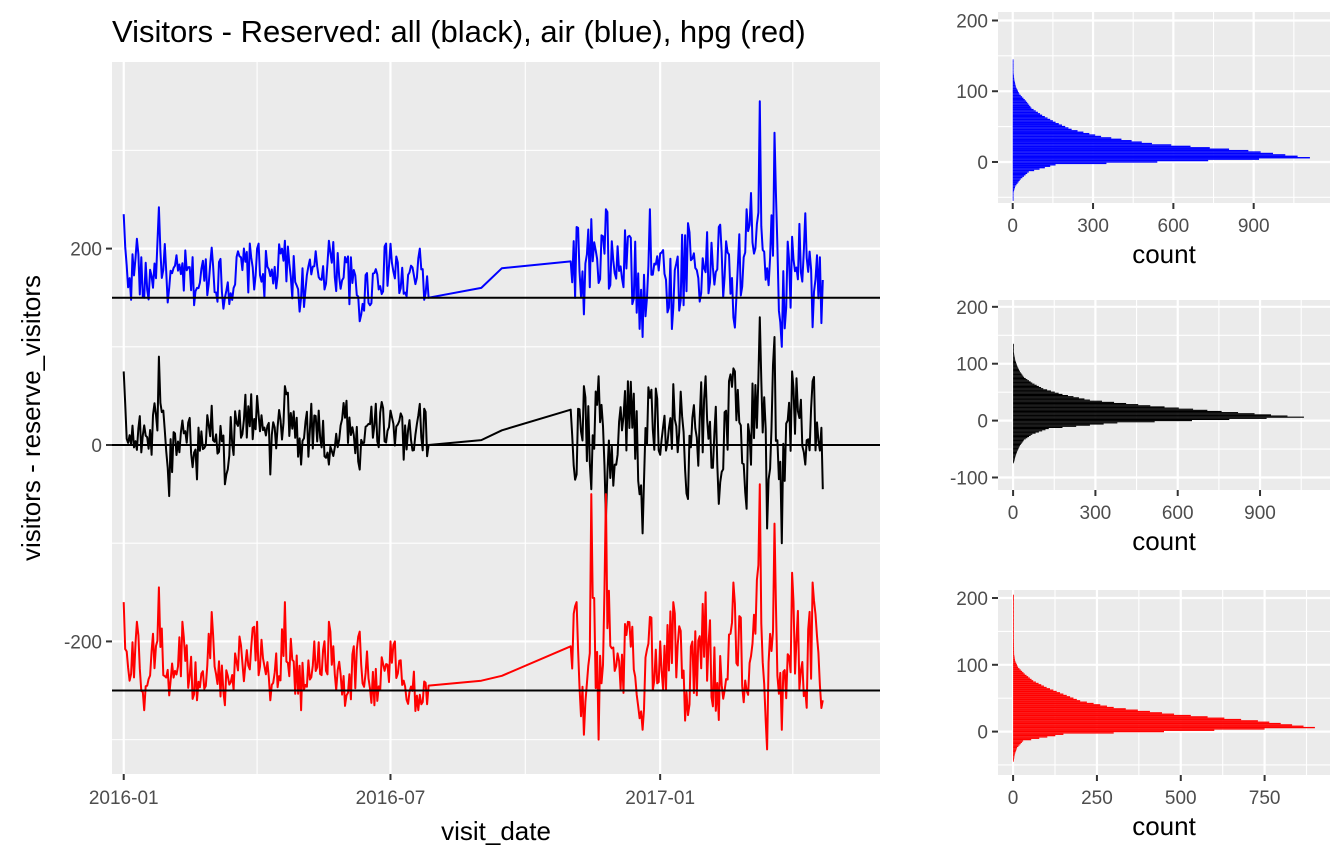 The height and width of the screenshot is (864, 1344). Describe the element at coordinates (660, 798) in the screenshot. I see `x-tick-label: 2017-01` at that location.